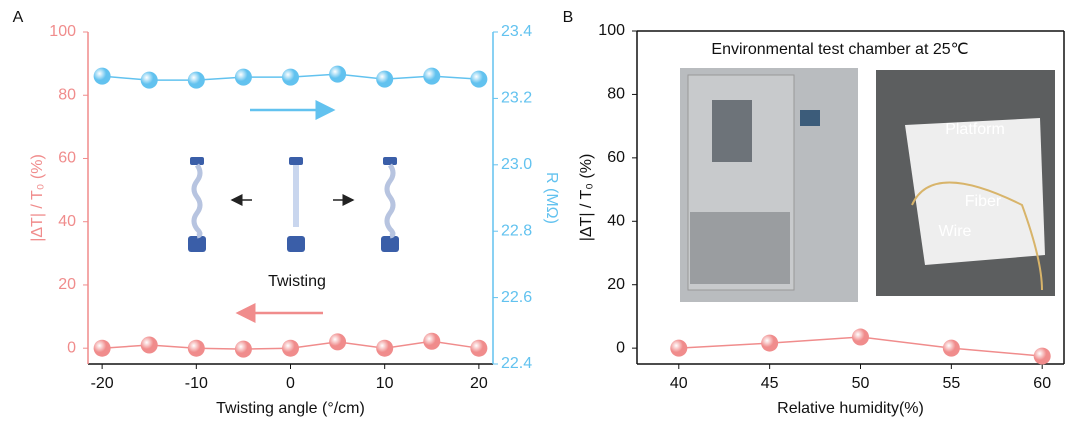 Image resolution: width=1083 pixels, height=425 pixels. Describe the element at coordinates (568, 17) in the screenshot. I see `panel-label: B` at that location.